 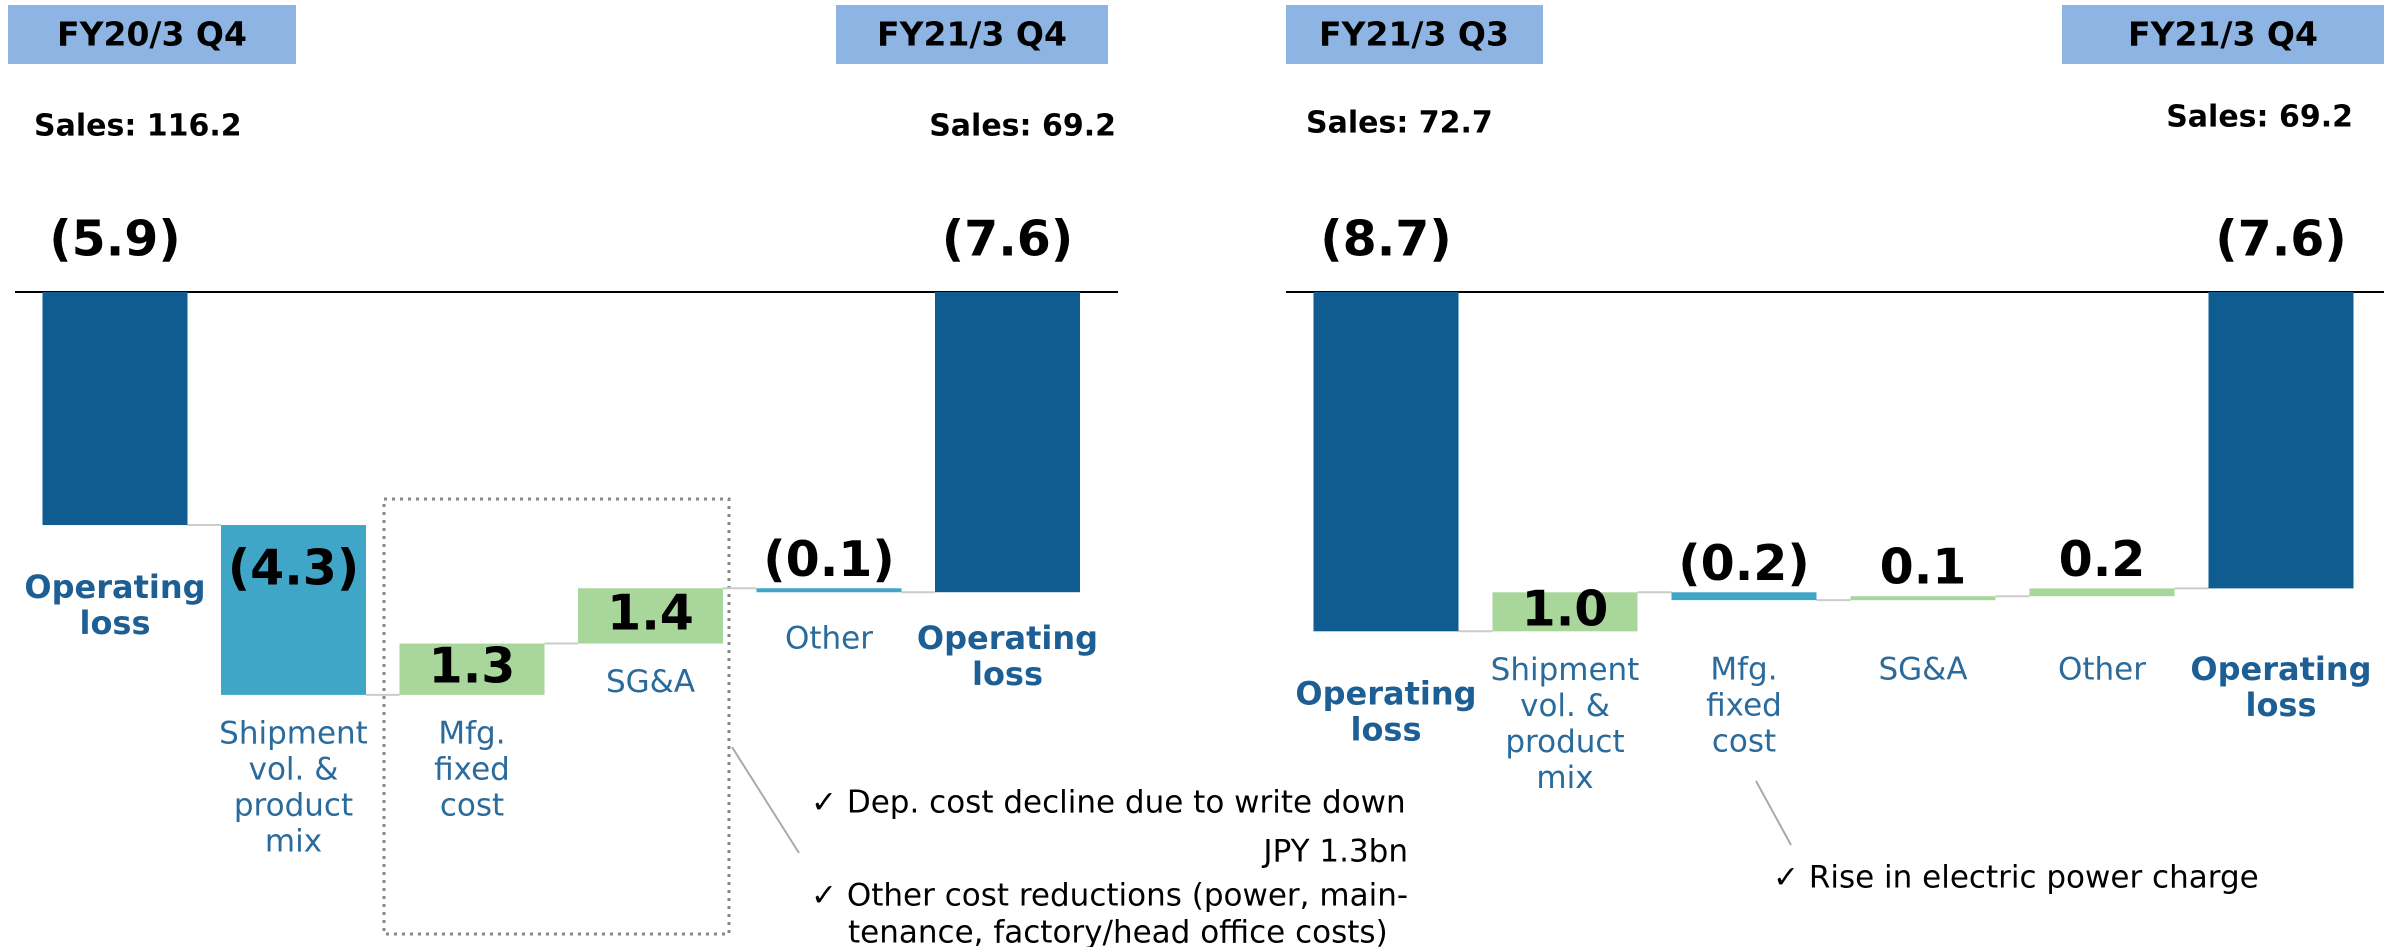 What do you see at coordinates (1386, 239) in the screenshot?
I see `value-label: (8.7)` at bounding box center [1386, 239].